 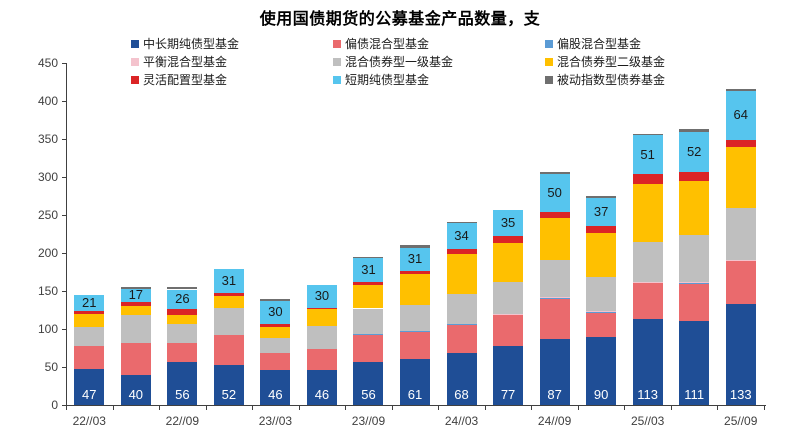 I want to click on y-axis-label: 350, so click(x=47, y=139).